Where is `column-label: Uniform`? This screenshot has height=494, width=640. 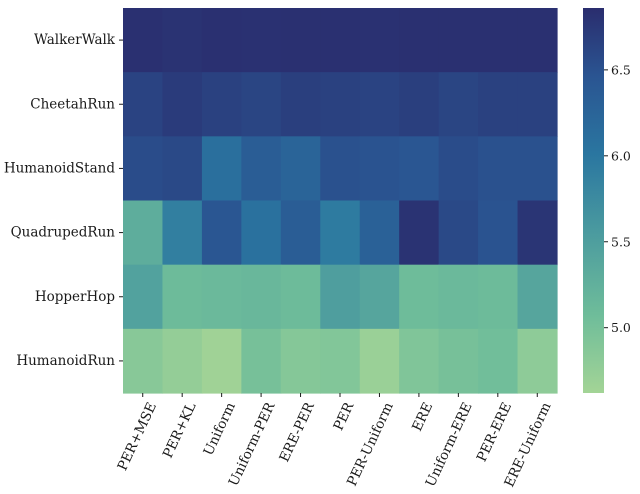 column-label: Uniform is located at coordinates (219, 429).